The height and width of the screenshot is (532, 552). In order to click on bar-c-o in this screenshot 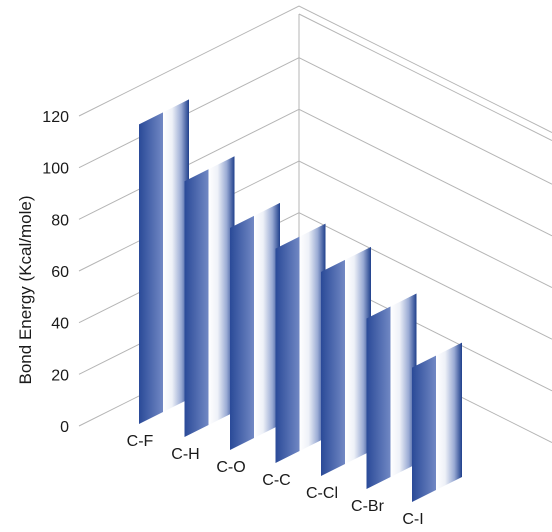, I will do `click(255, 326)`.